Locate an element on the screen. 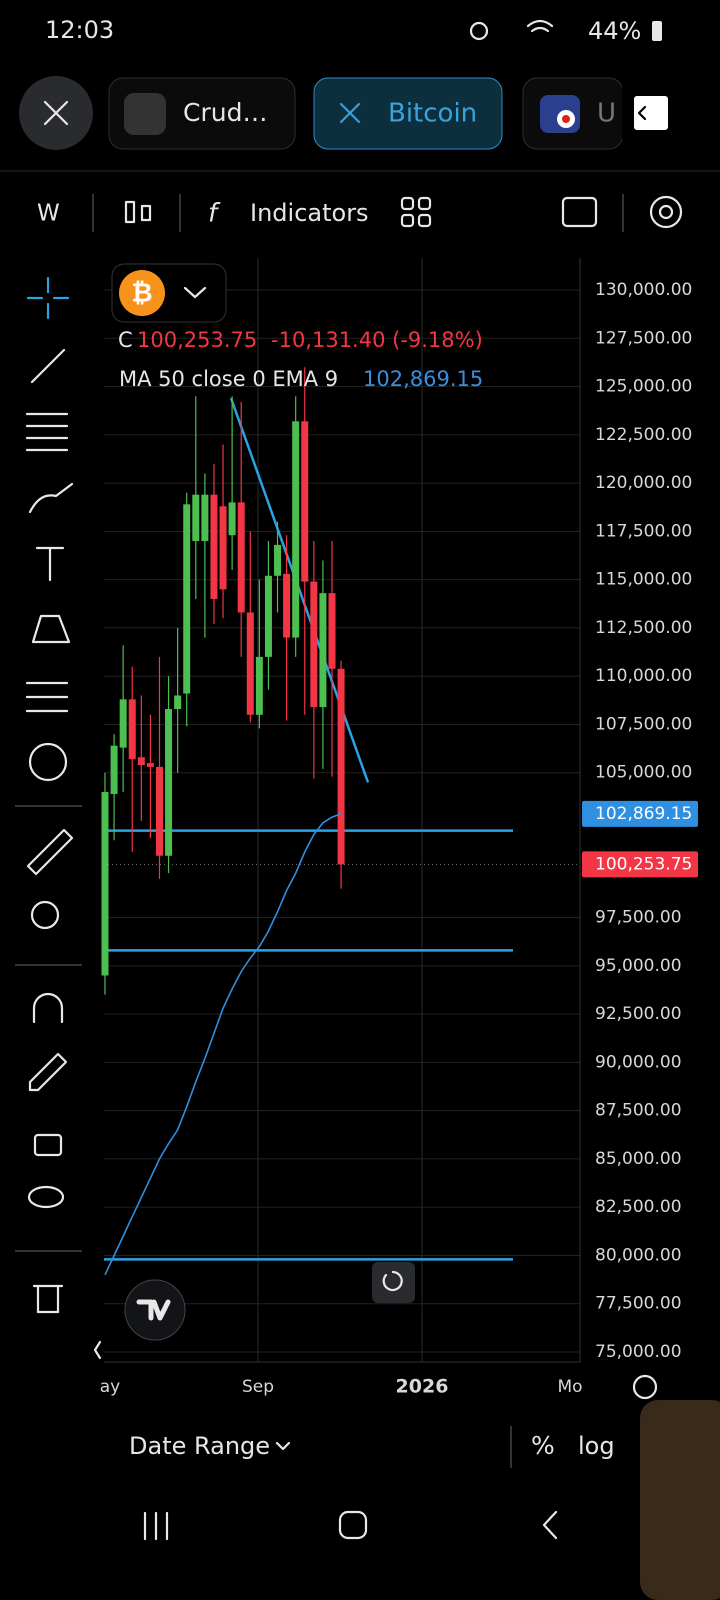 The image size is (720, 1600). close-icon is located at coordinates (56, 113).